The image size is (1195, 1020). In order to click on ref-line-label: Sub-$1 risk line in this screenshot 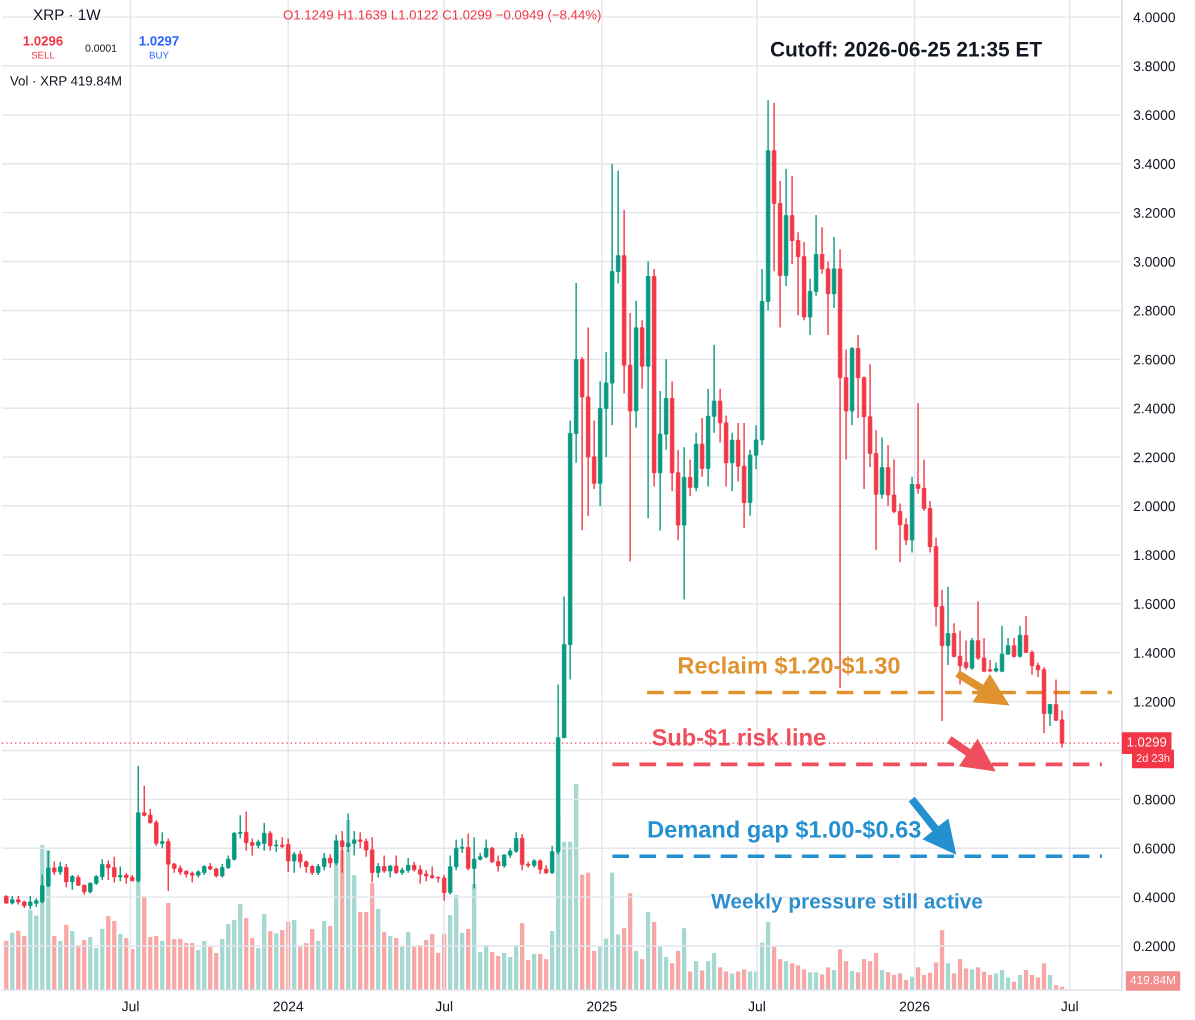, I will do `click(739, 737)`.